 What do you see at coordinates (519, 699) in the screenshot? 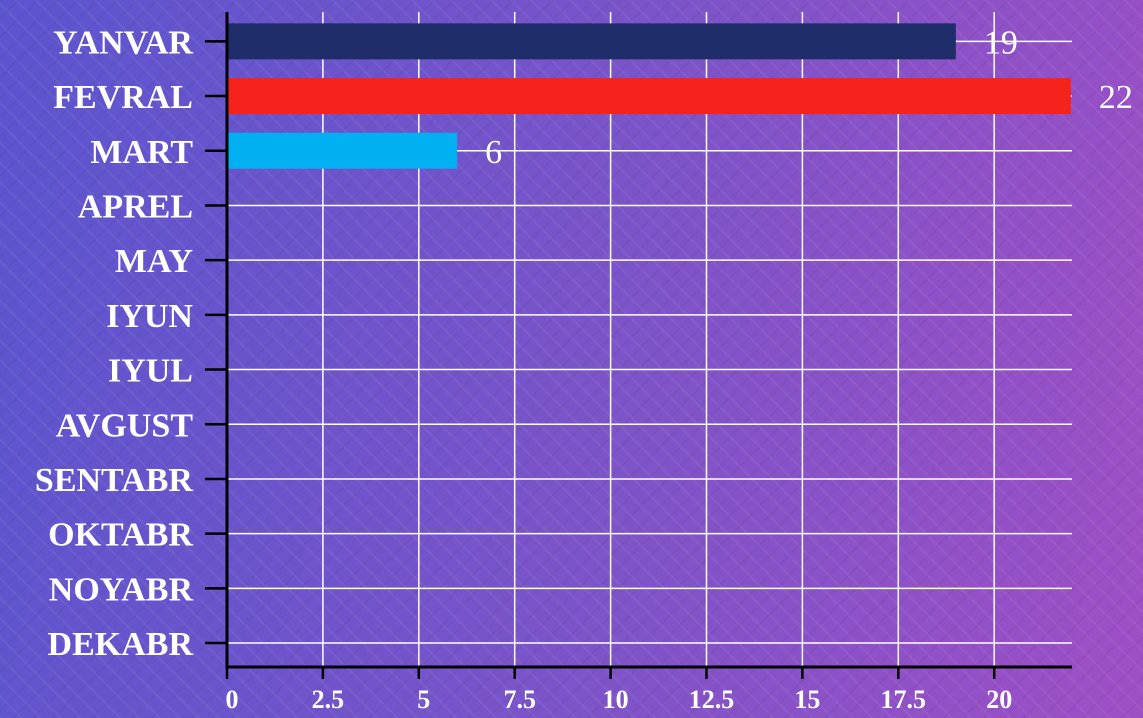
I see `x-tick-label: 7.5` at bounding box center [519, 699].